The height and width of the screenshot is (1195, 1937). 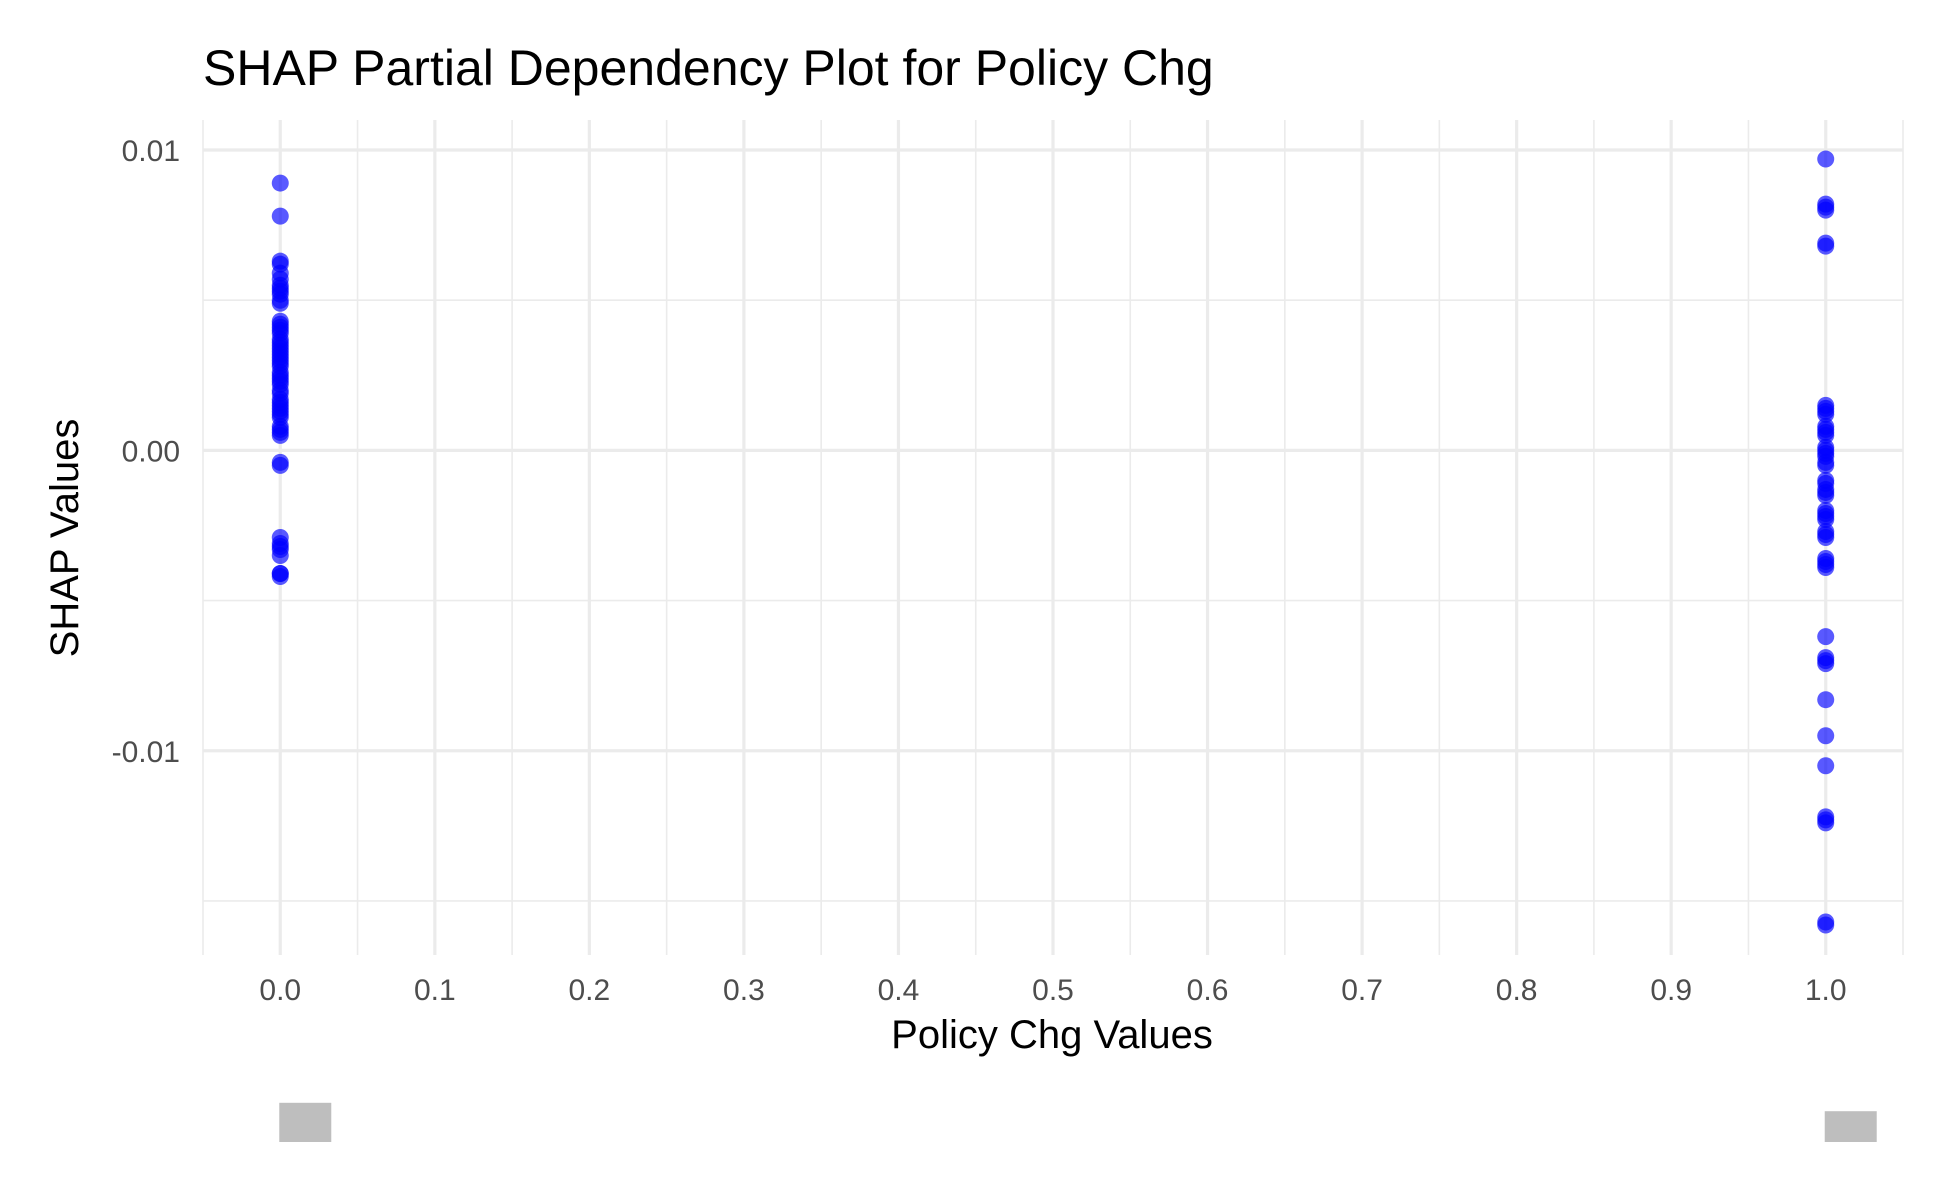 I want to click on marginal-density-bars, so click(x=1078, y=1122).